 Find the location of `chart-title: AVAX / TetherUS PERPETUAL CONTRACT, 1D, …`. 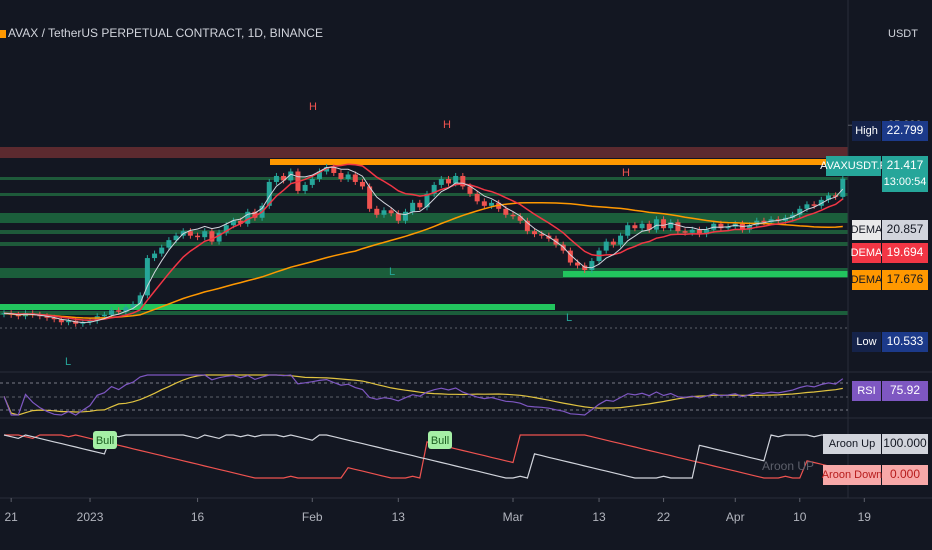

chart-title: AVAX / TetherUS PERPETUAL CONTRACT, 1D, … is located at coordinates (165, 33).